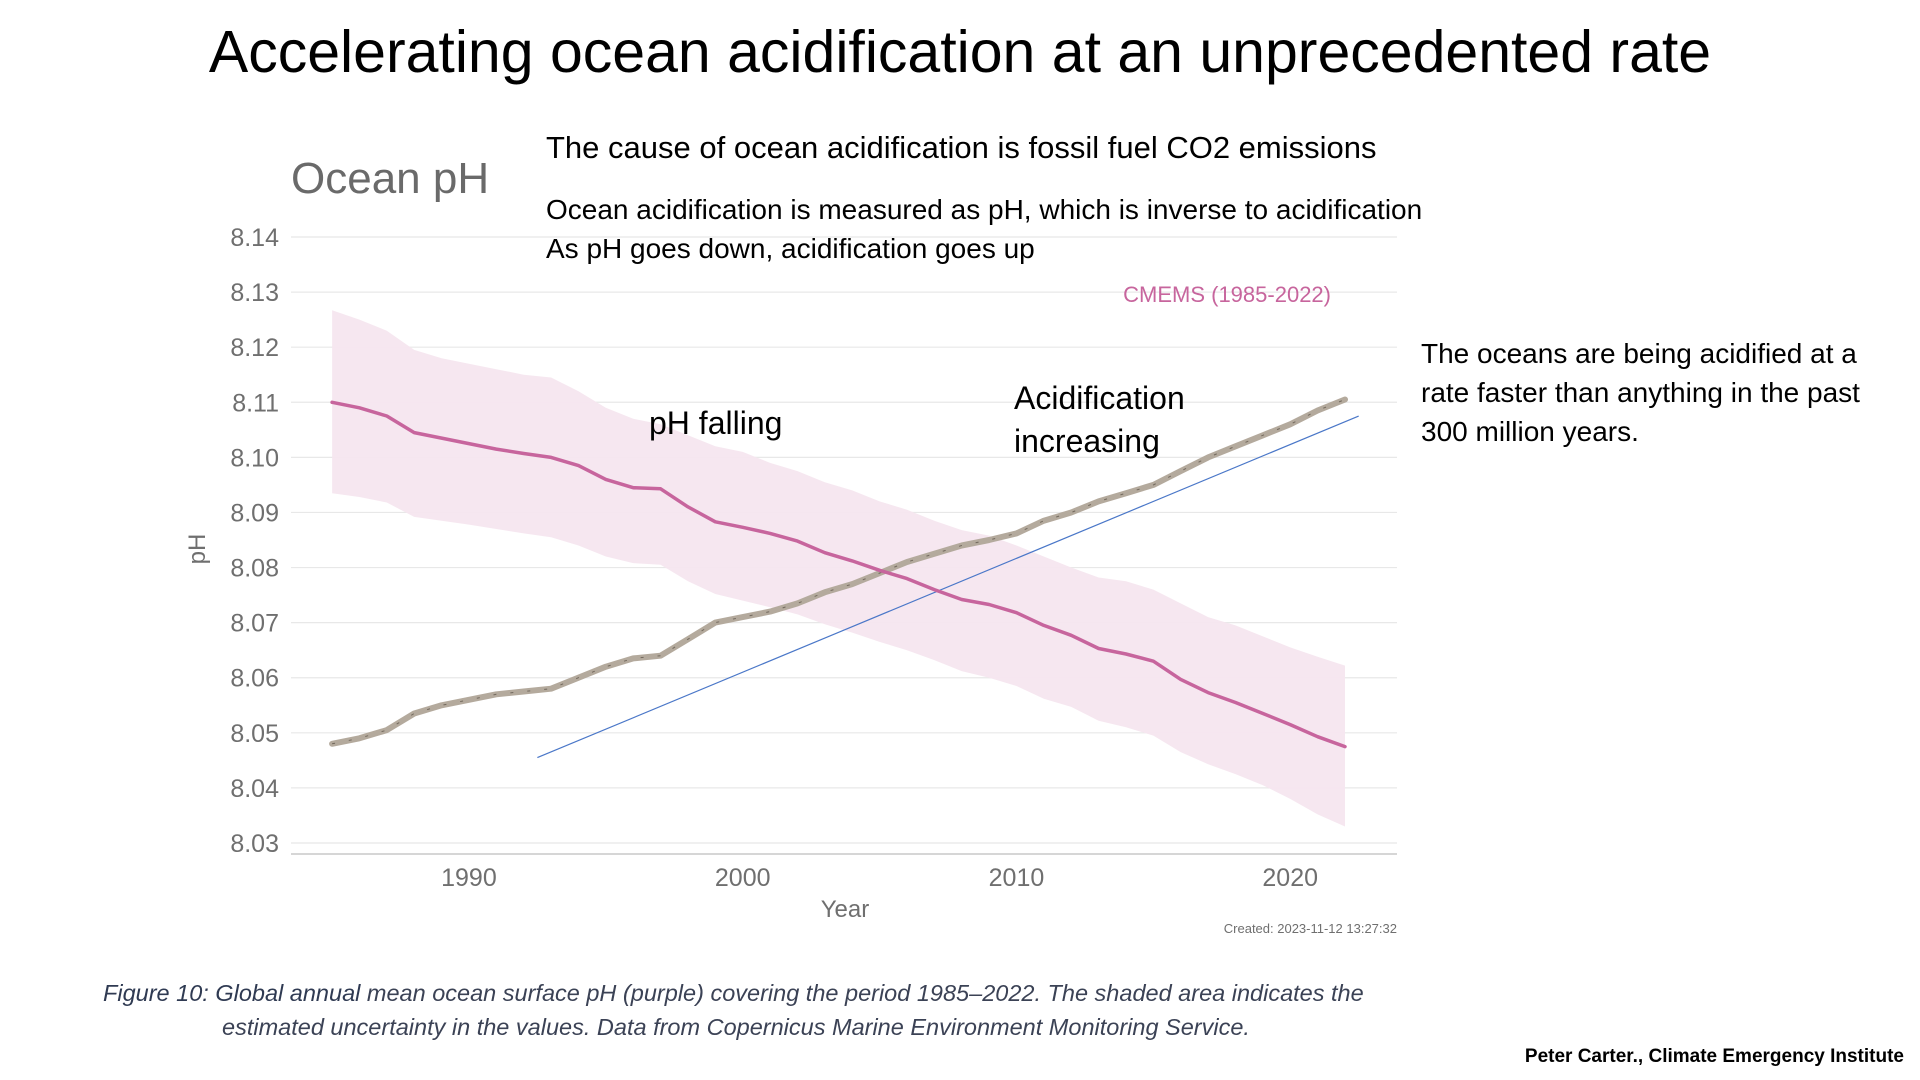 This screenshot has height=1080, width=1920. What do you see at coordinates (254, 734) in the screenshot?
I see `y-tick-label-2: 8.05` at bounding box center [254, 734].